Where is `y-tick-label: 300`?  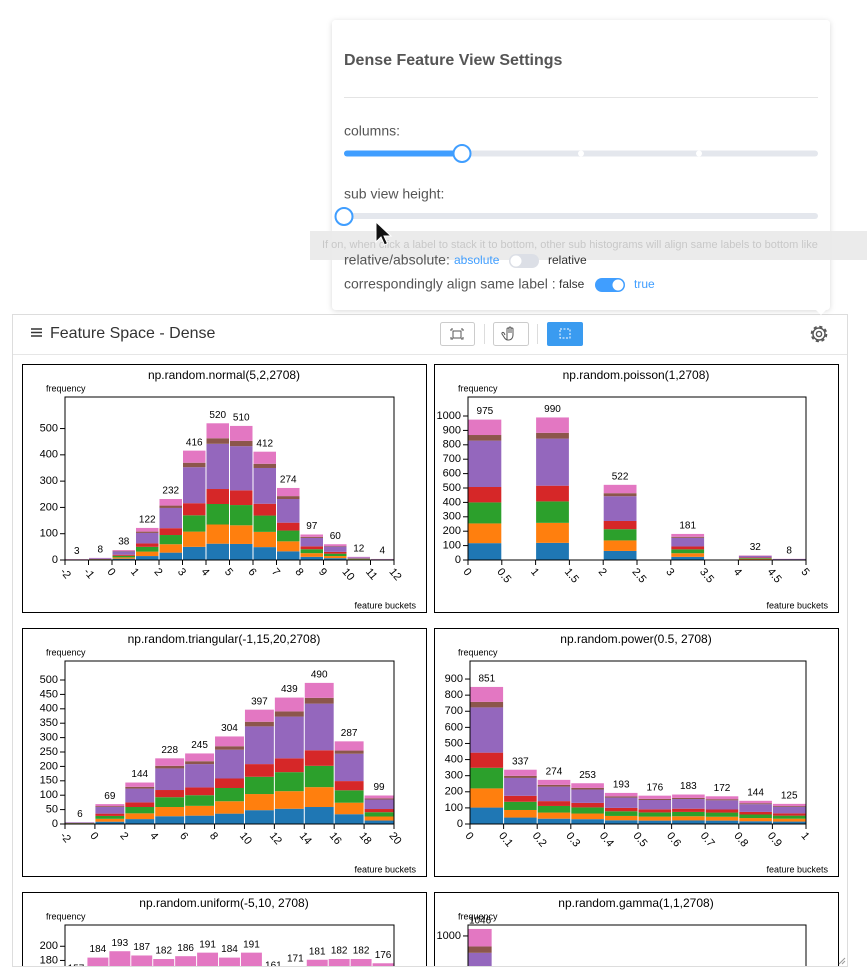 y-tick-label: 300 is located at coordinates (452, 517).